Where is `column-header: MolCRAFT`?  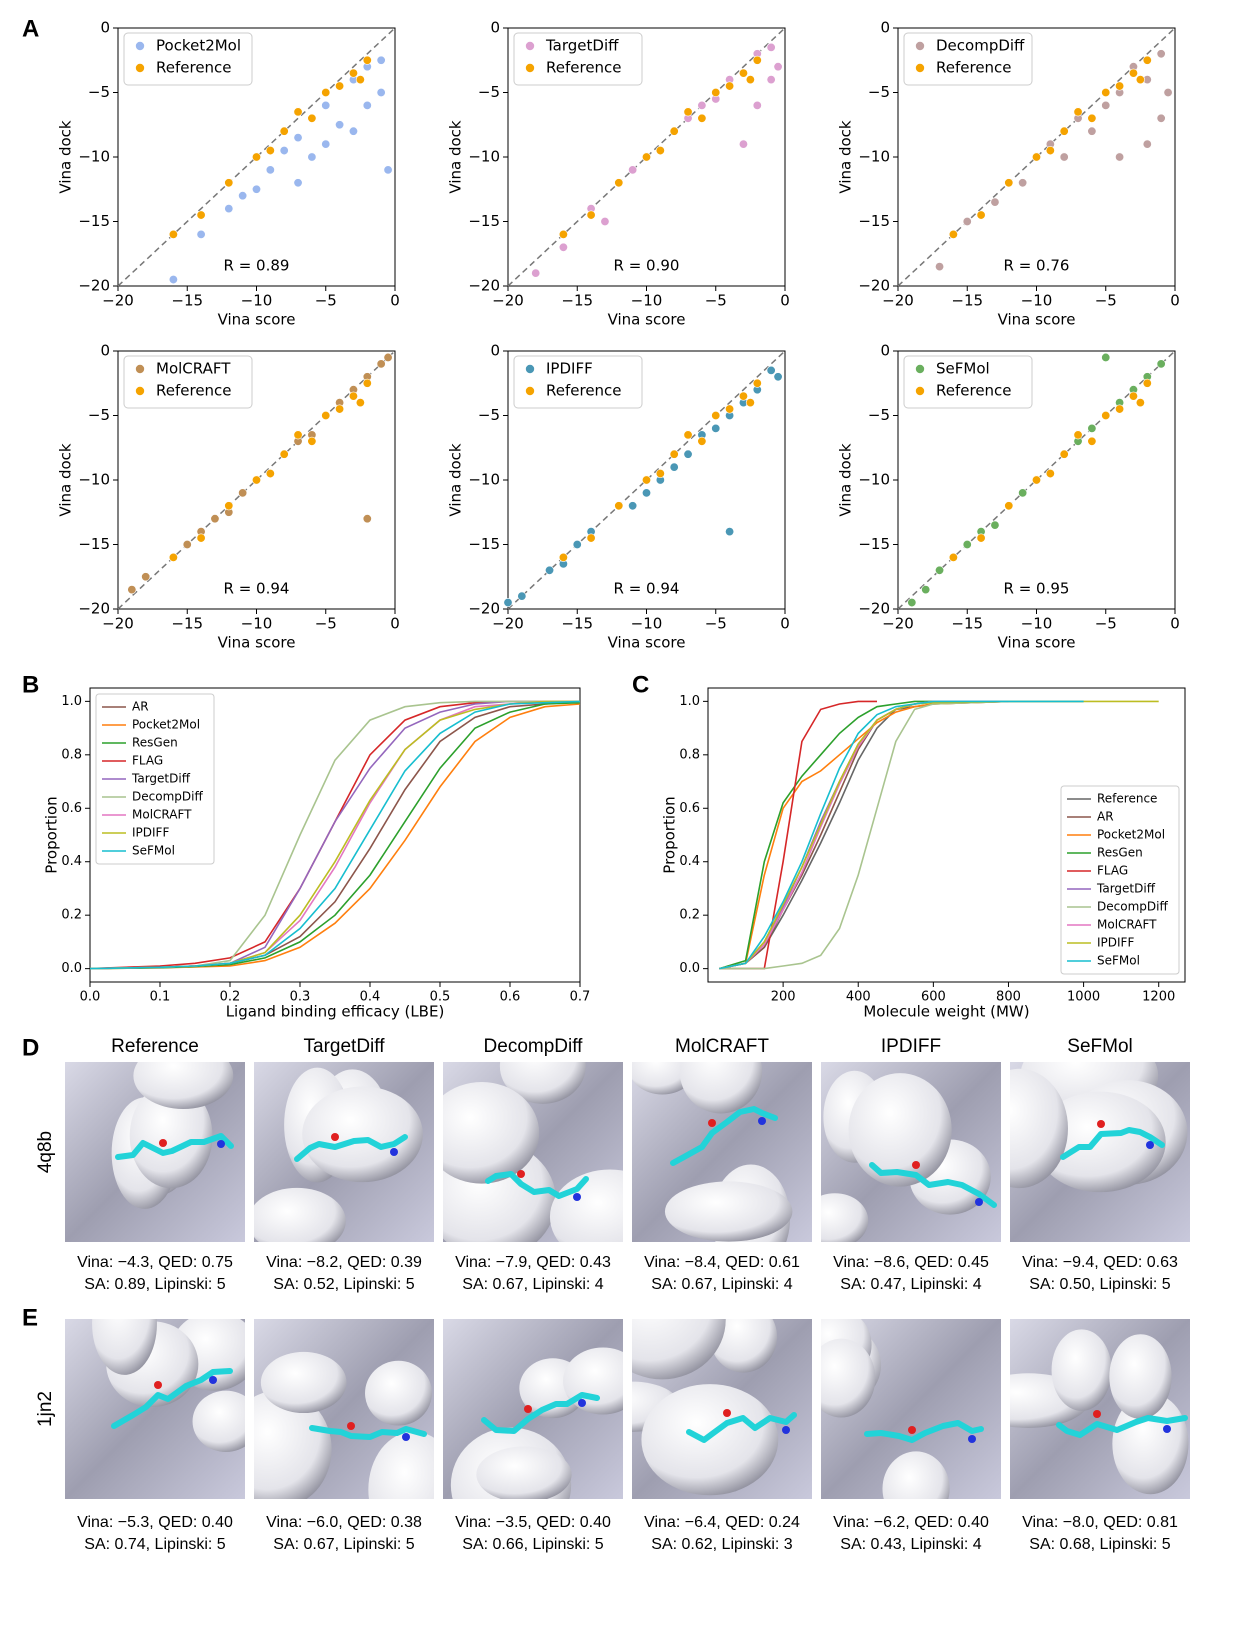
column-header: MolCRAFT is located at coordinates (722, 1046).